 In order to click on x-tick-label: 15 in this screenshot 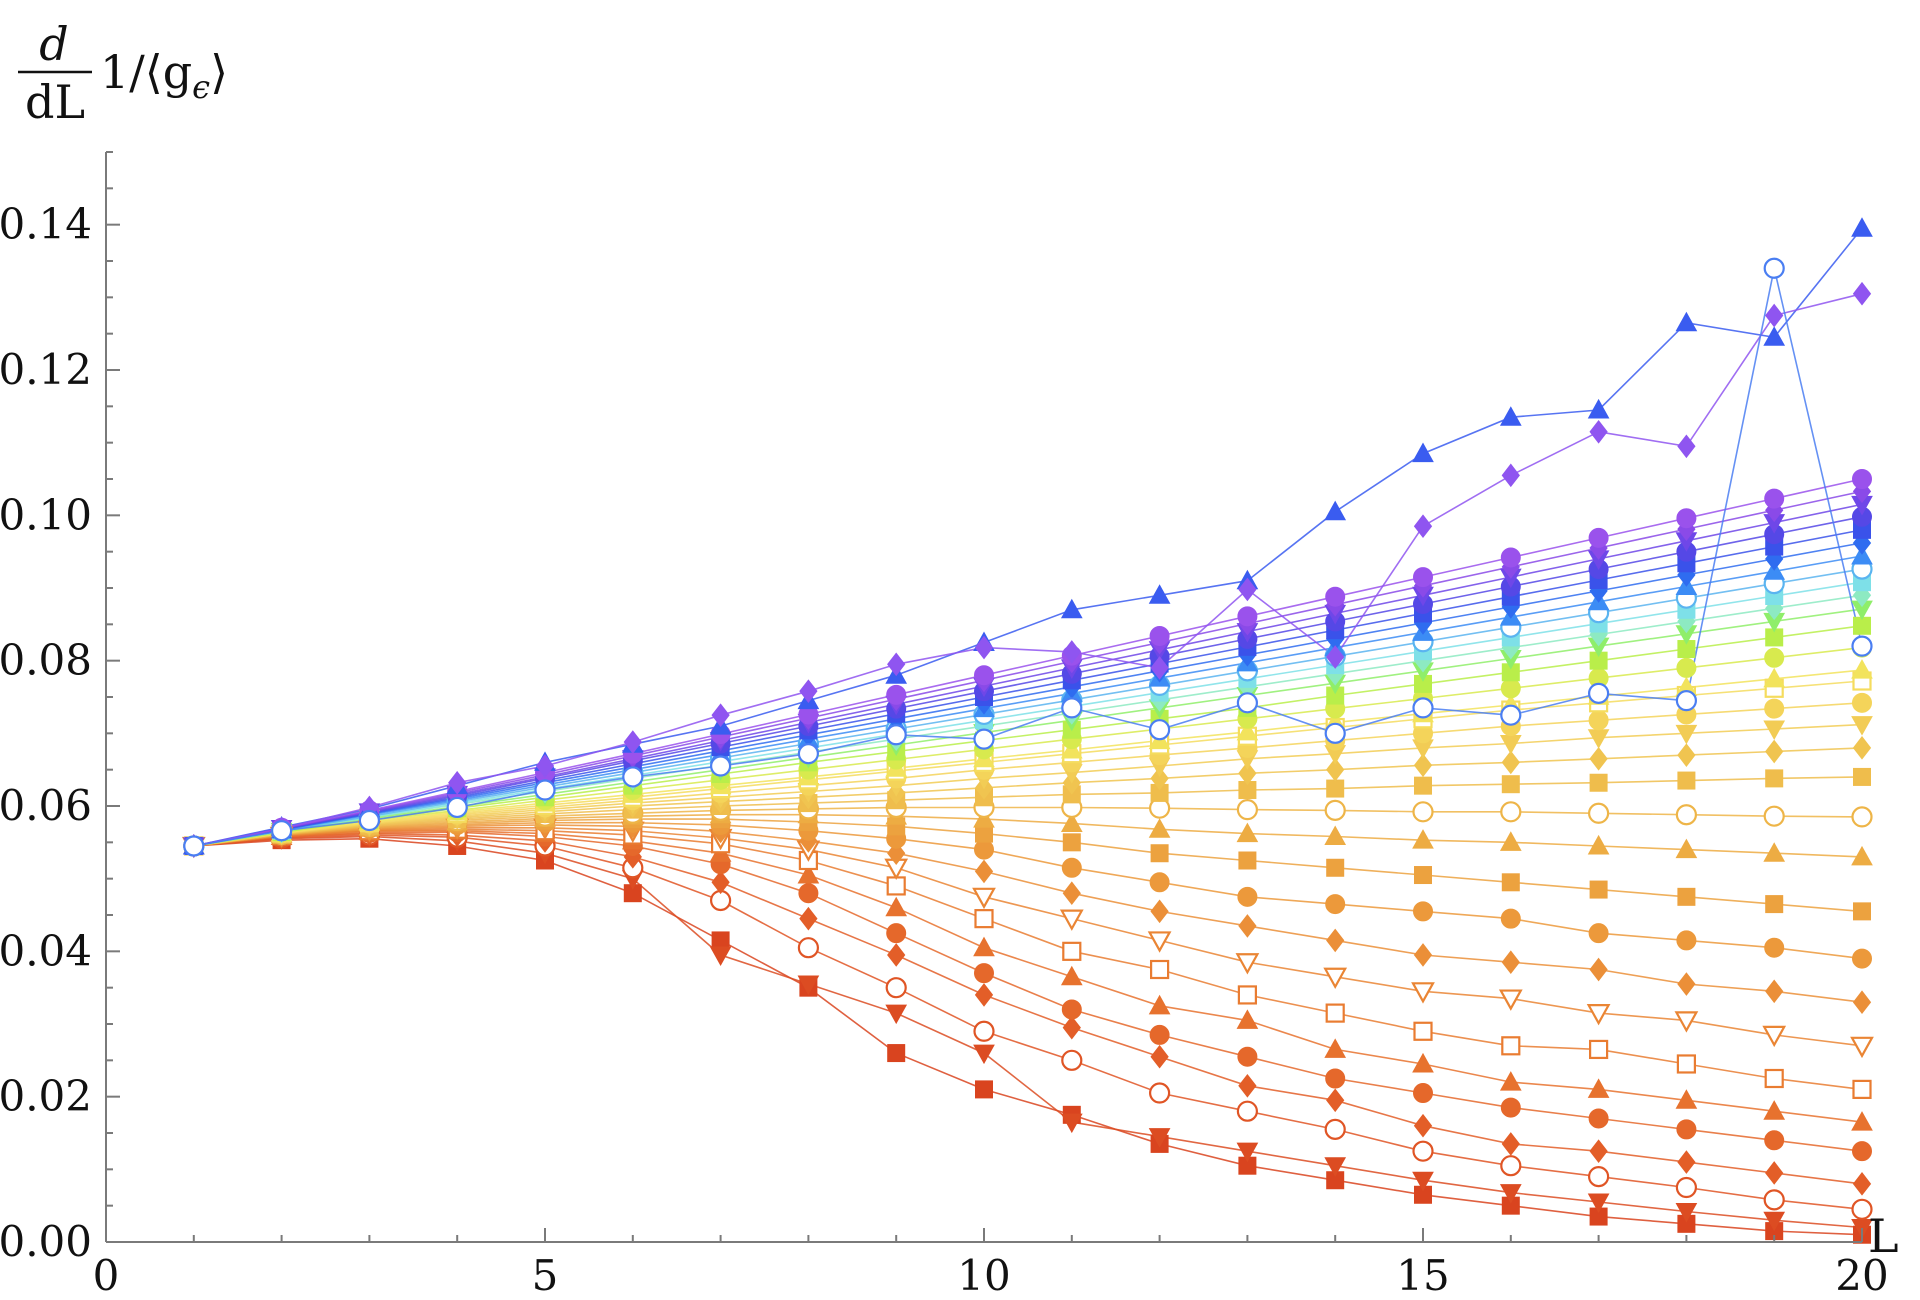, I will do `click(1422, 1275)`.